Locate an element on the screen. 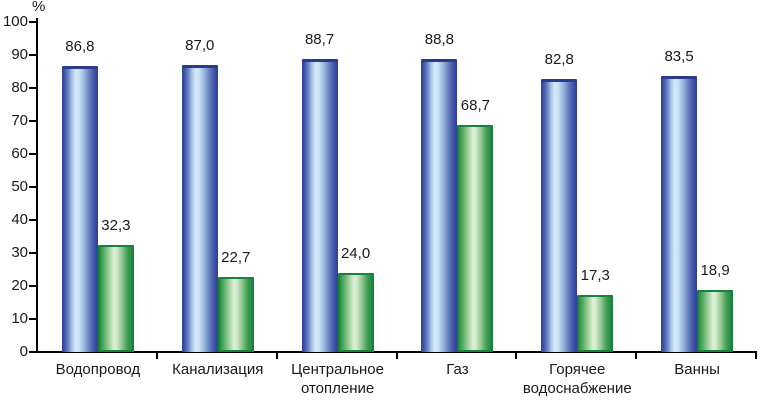 The height and width of the screenshot is (402, 763). y-tick-label: 100 is located at coordinates (15, 21).